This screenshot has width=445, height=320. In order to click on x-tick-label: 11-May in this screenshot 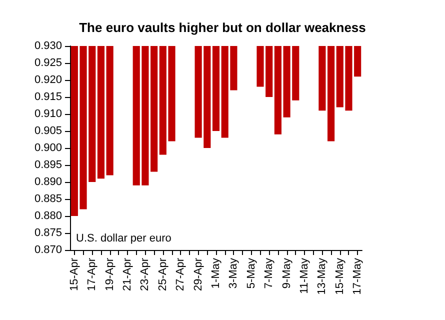, I will do `click(304, 276)`.